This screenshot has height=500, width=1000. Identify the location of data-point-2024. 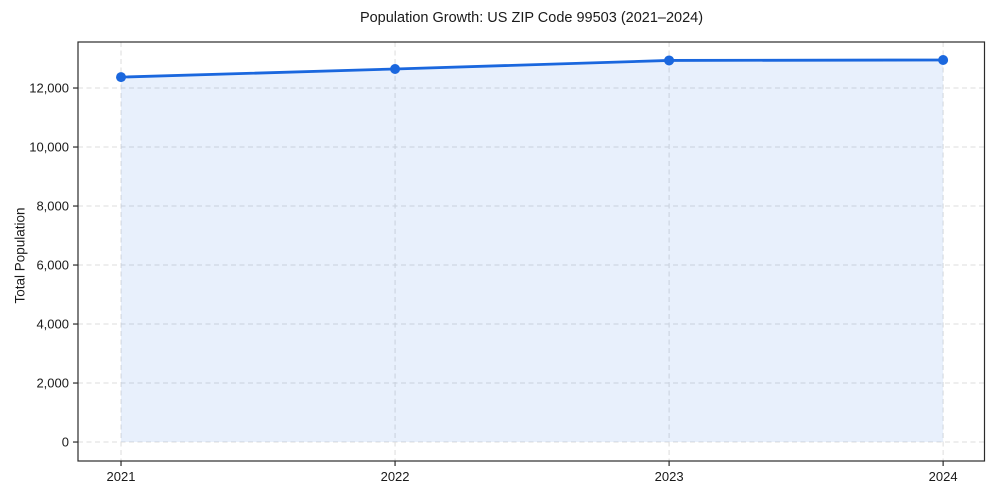
(943, 59).